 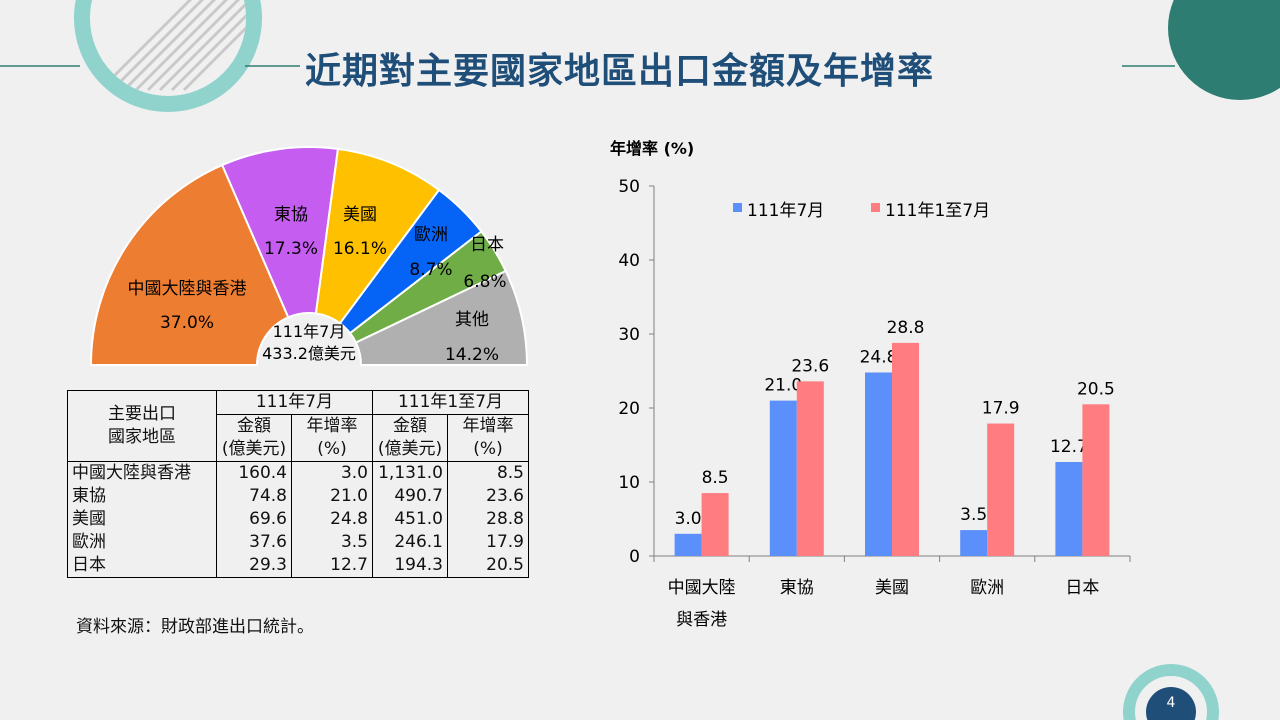 What do you see at coordinates (431, 235) in the screenshot?
I see `pie-label-europe: 歐洲` at bounding box center [431, 235].